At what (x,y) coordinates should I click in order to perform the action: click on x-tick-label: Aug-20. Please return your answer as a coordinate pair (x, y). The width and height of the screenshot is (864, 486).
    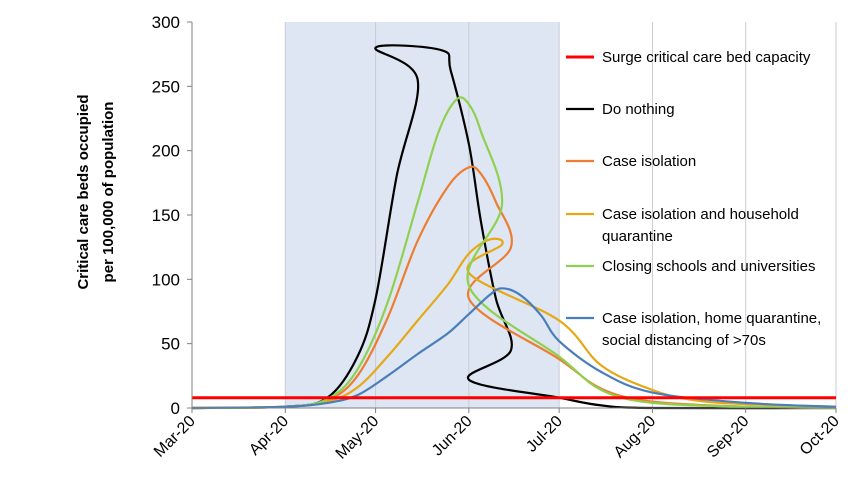
    Looking at the image, I should click on (635, 437).